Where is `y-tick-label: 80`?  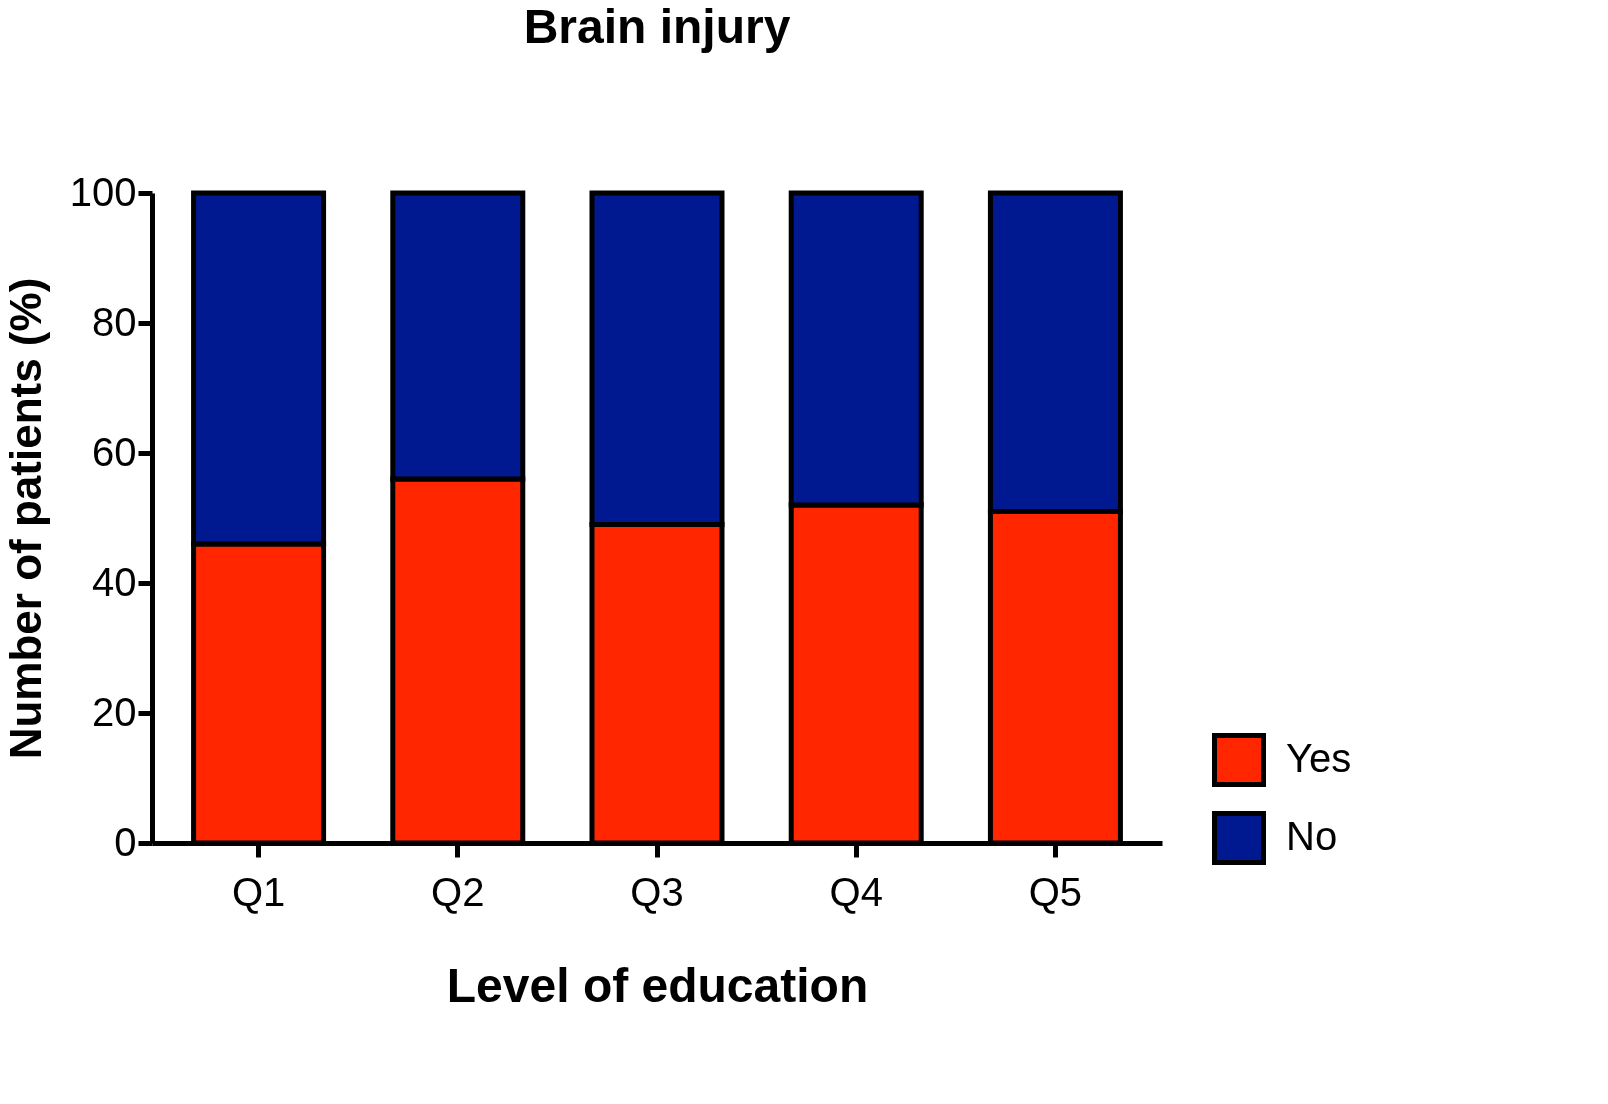
y-tick-label: 80 is located at coordinates (114, 321).